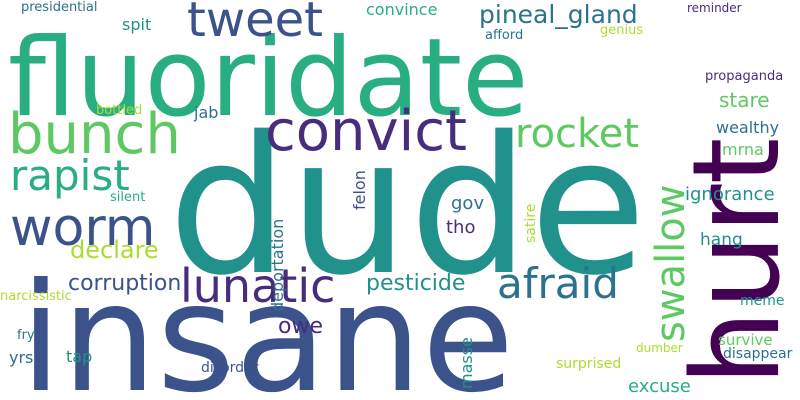 The width and height of the screenshot is (800, 400). Describe the element at coordinates (255, 24) in the screenshot. I see `word-tweet: tweet` at that location.